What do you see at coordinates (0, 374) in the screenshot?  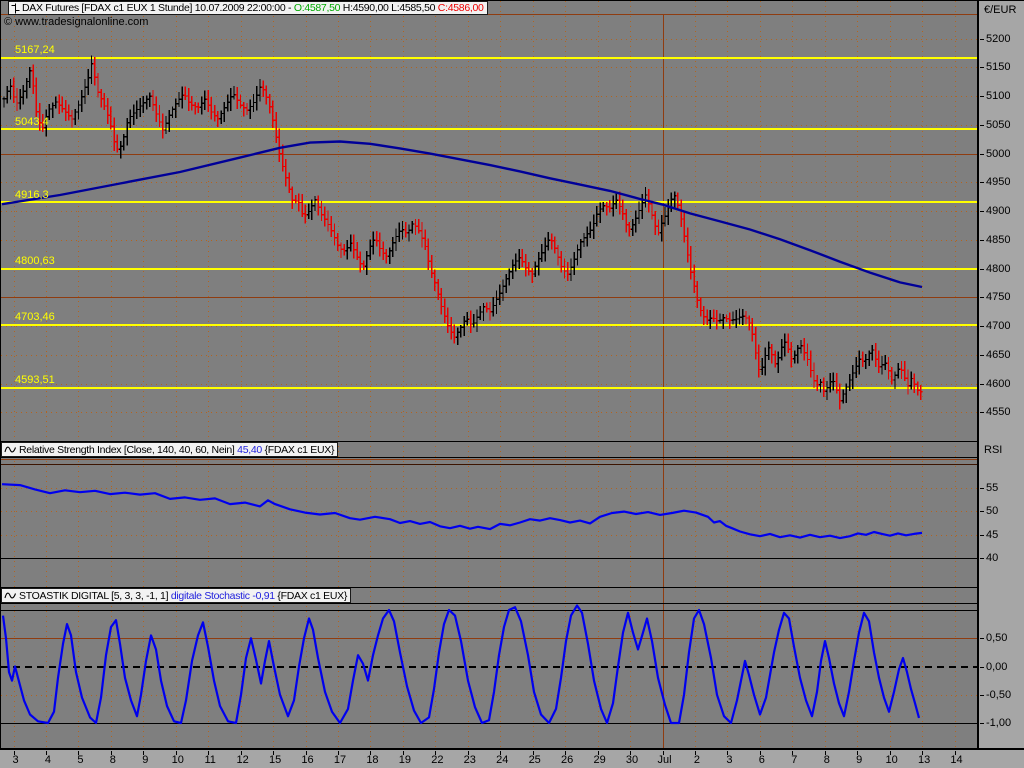 I see `border-left` at bounding box center [0, 374].